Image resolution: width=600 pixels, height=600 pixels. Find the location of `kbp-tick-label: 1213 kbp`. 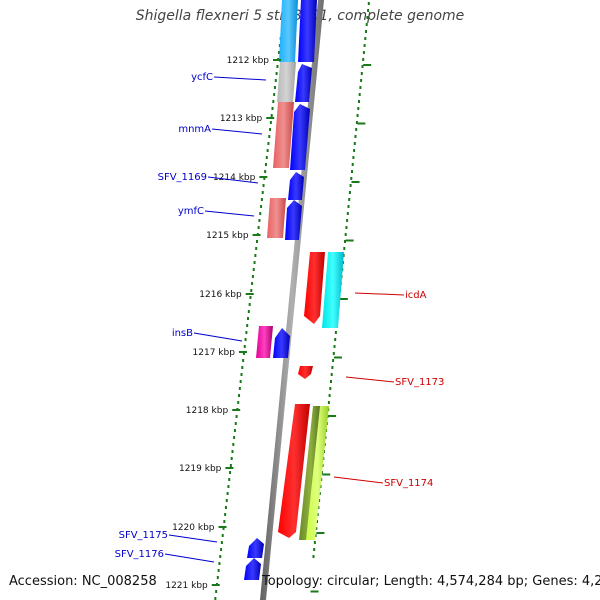

kbp-tick-label: 1213 kbp is located at coordinates (241, 119).